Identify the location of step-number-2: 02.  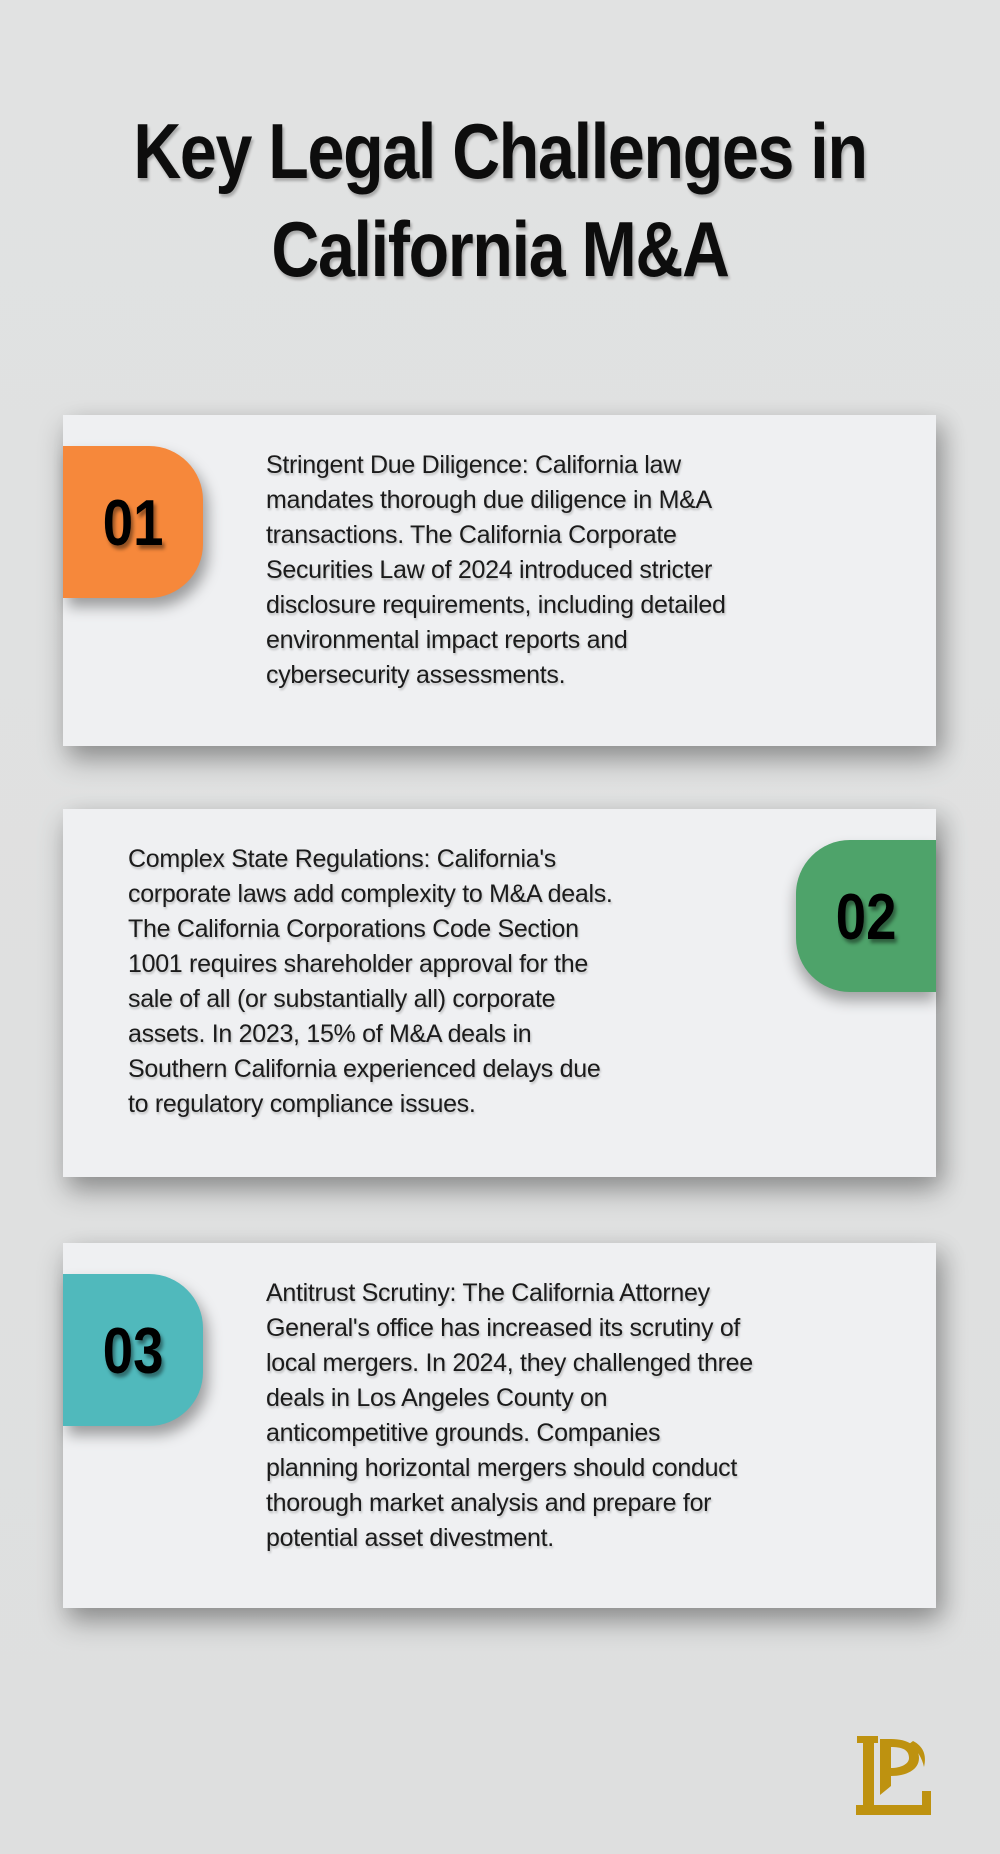
(866, 916).